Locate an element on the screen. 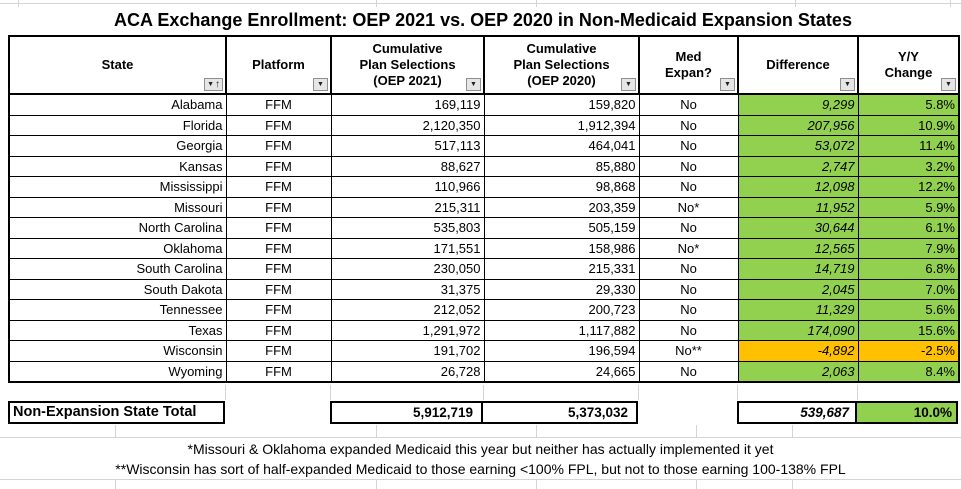 This screenshot has width=961, height=489. cell-yy-change: 15.6% is located at coordinates (908, 330).